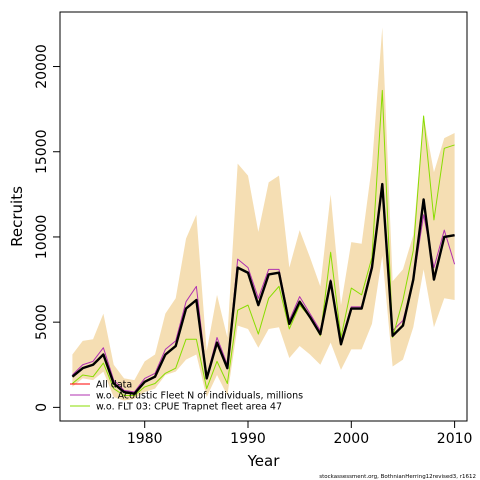 The width and height of the screenshot is (480, 480). I want to click on y-axis: 0 5000 10000 15000 20000, so click(47, 228).